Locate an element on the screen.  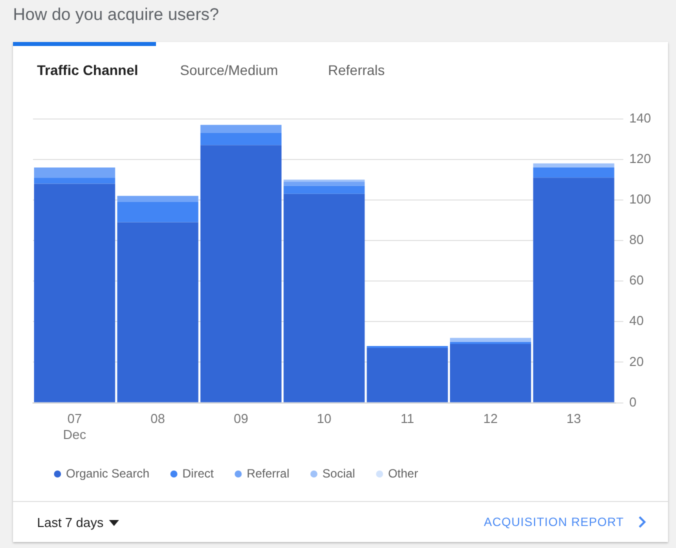
legend-label: Organic Search is located at coordinates (108, 473).